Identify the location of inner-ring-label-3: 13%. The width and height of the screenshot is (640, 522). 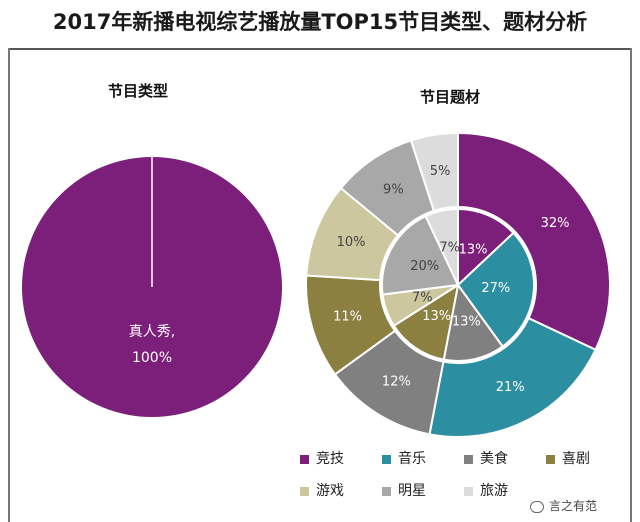
(436, 316).